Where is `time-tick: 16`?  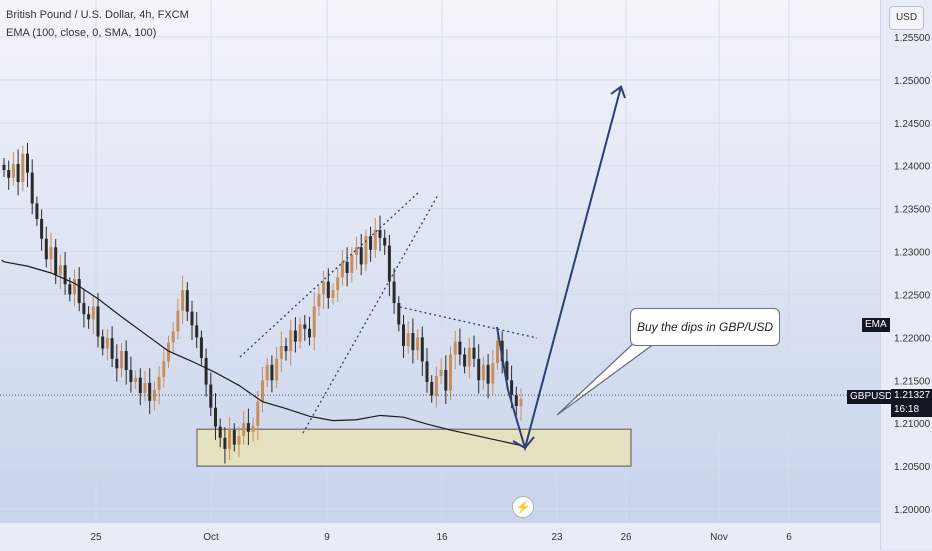 time-tick: 16 is located at coordinates (442, 537).